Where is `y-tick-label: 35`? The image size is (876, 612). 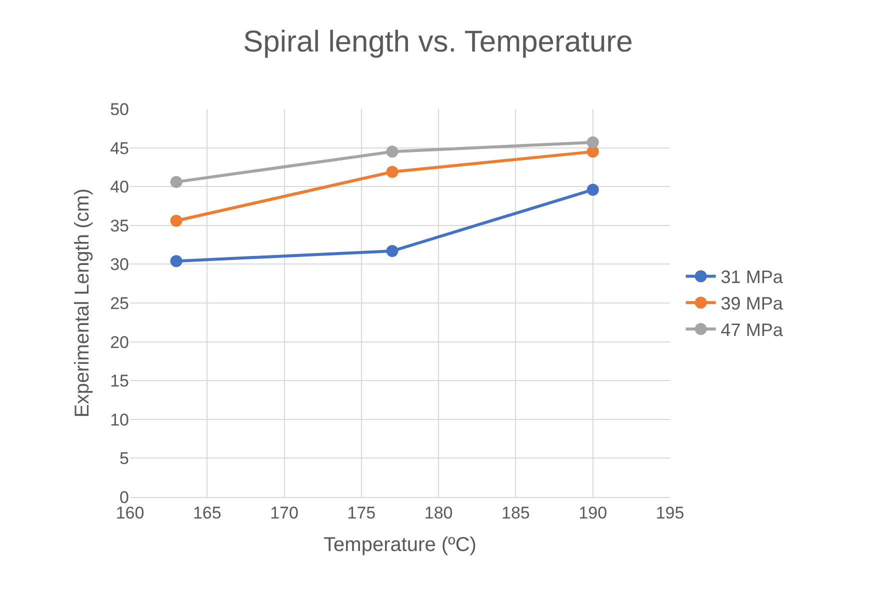 y-tick-label: 35 is located at coordinates (119, 226).